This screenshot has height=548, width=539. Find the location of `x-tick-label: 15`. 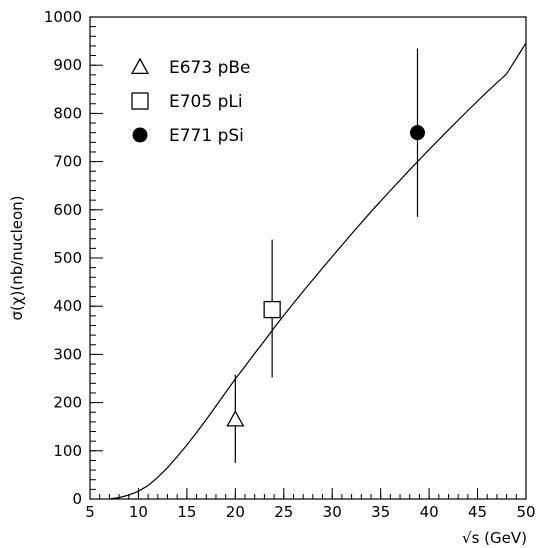

x-tick-label: 15 is located at coordinates (186, 512).